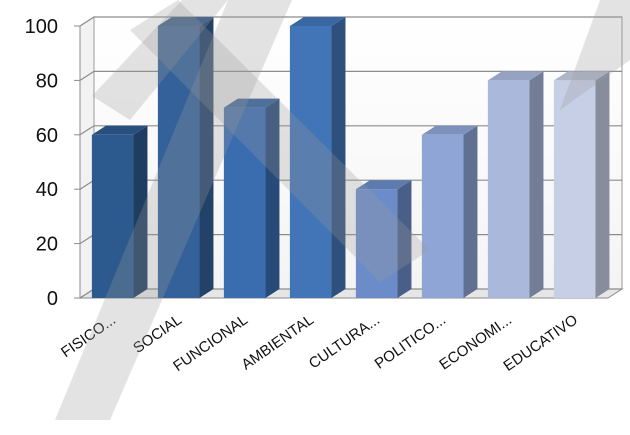  I want to click on x-tick-label: FUNCIONAL, so click(210, 343).